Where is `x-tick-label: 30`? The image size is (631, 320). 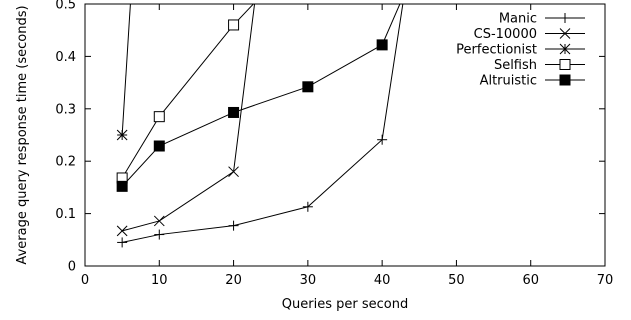 x-tick-label: 30 is located at coordinates (308, 280).